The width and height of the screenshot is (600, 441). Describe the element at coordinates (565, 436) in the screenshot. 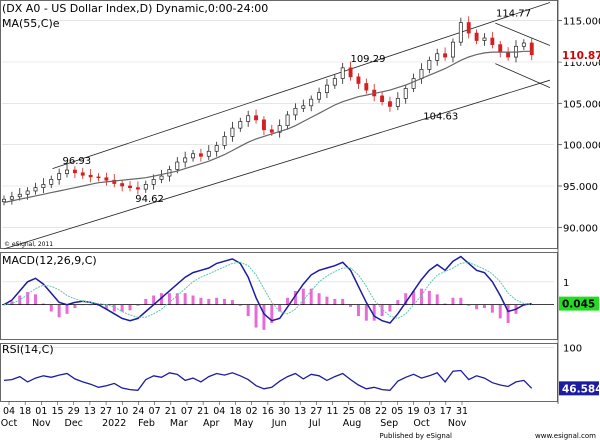

I see `footer-site: www.esignal.com` at that location.